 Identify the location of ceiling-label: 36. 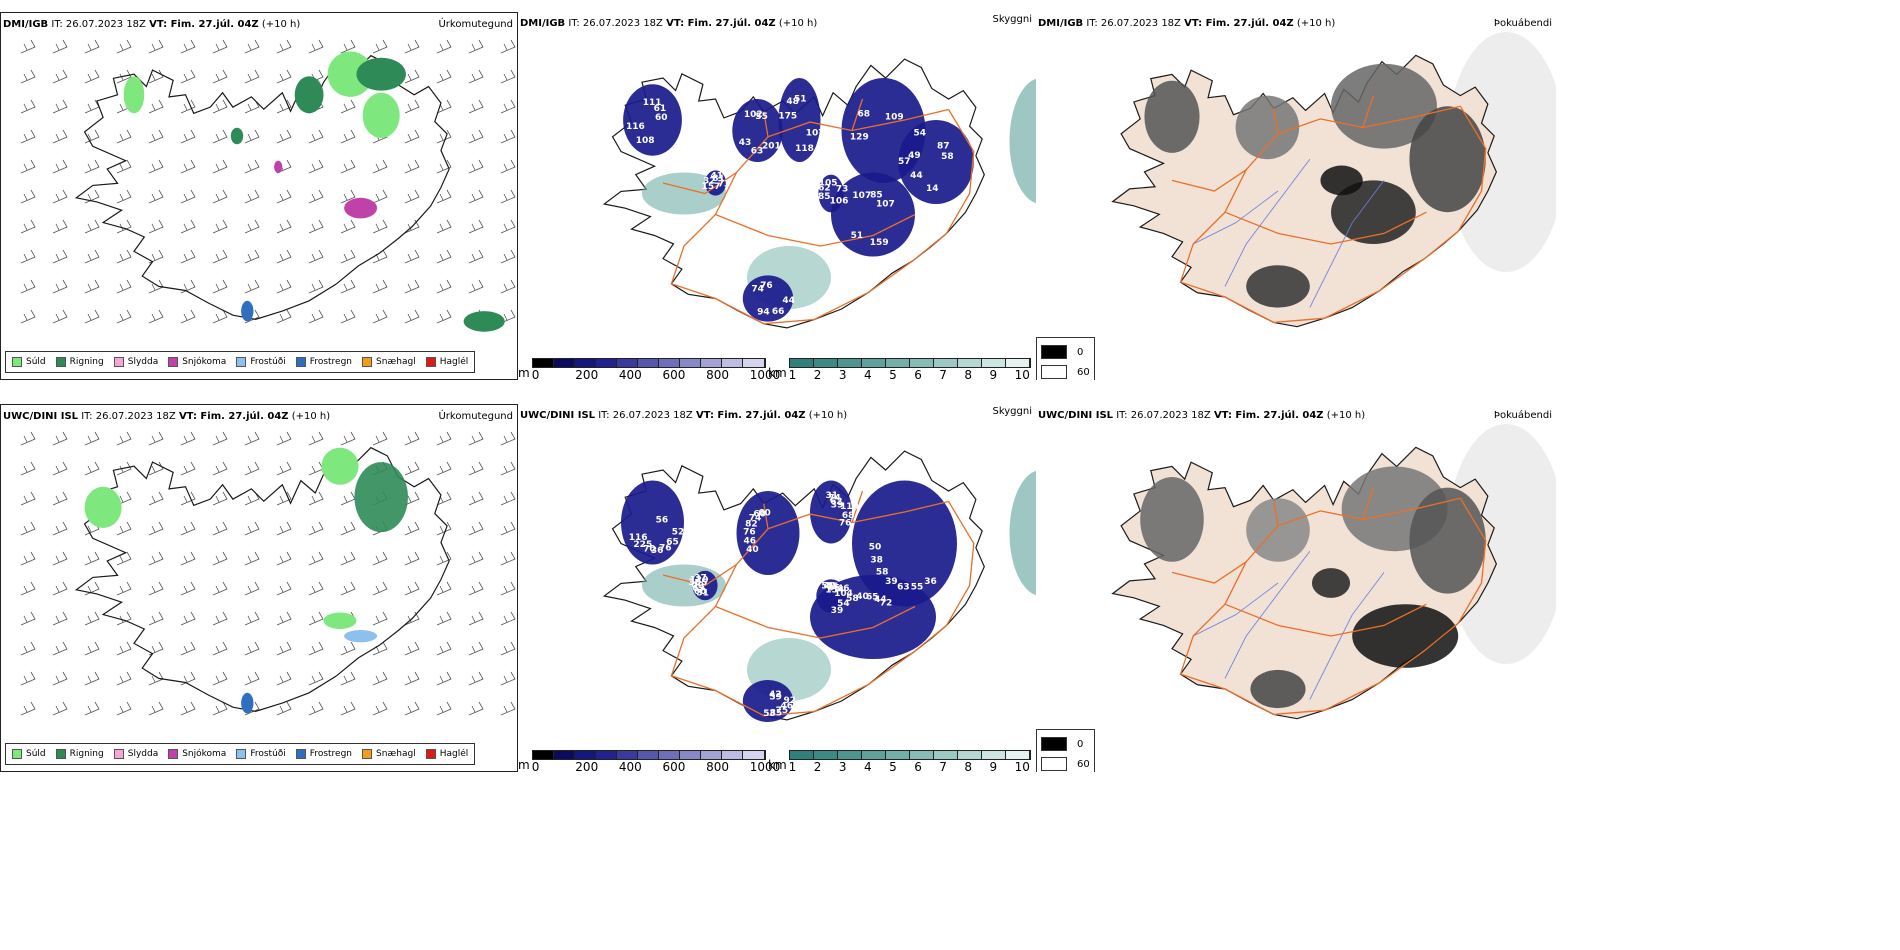
(834, 589).